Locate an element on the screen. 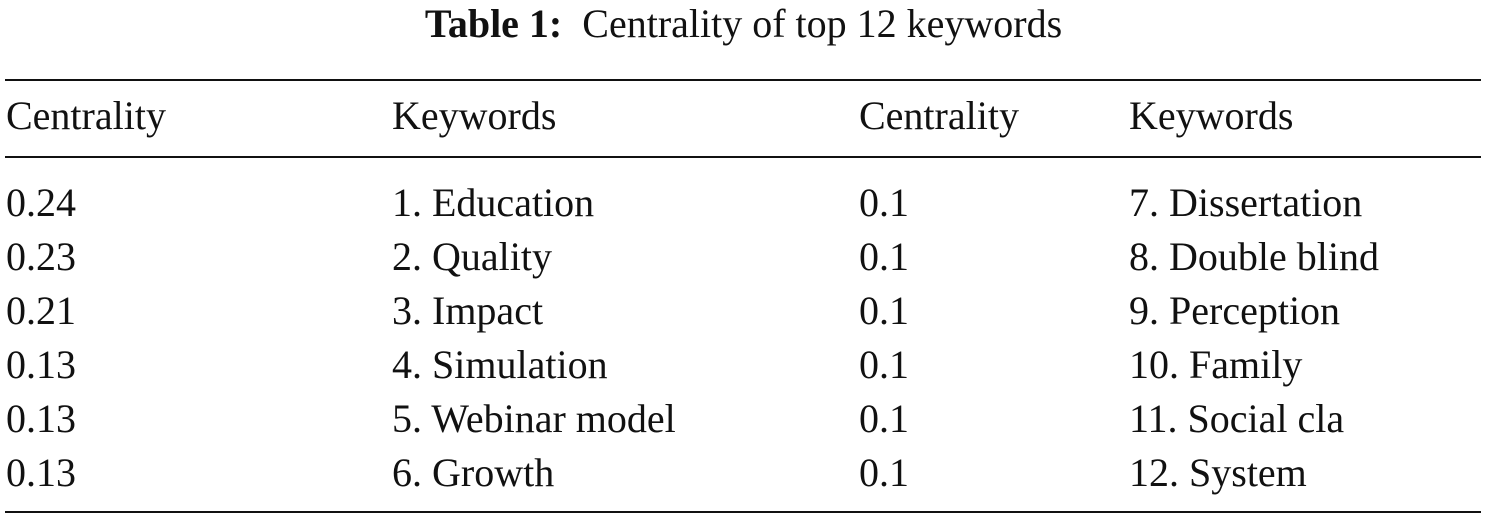 This screenshot has width=1487, height=517. keyword-cell: 7. Dissertation is located at coordinates (1246, 202).